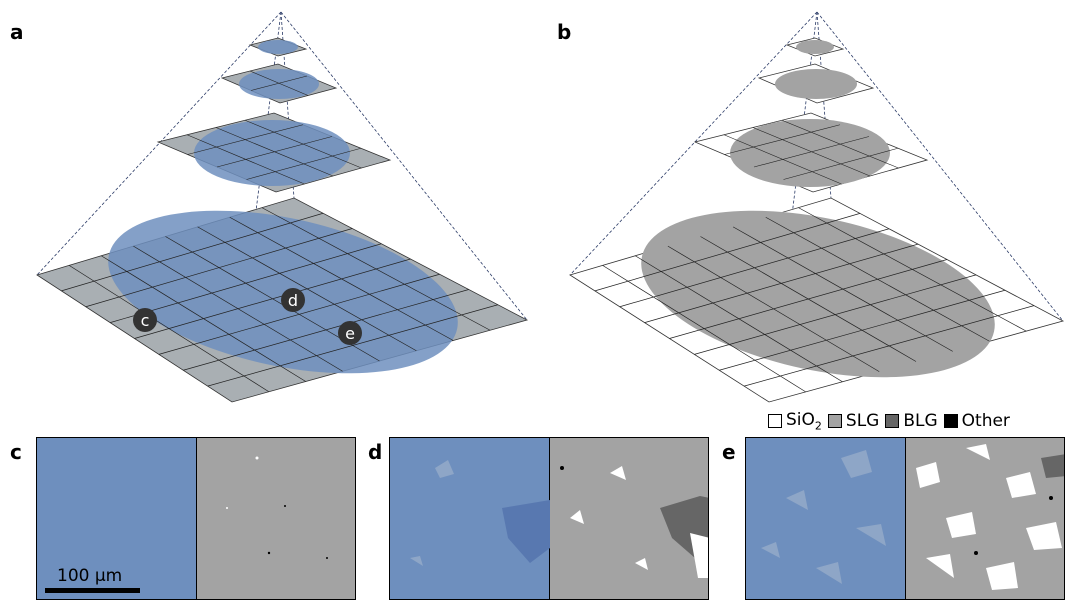 The image size is (1069, 600). I want to click on marker-c-label: c, so click(145, 320).